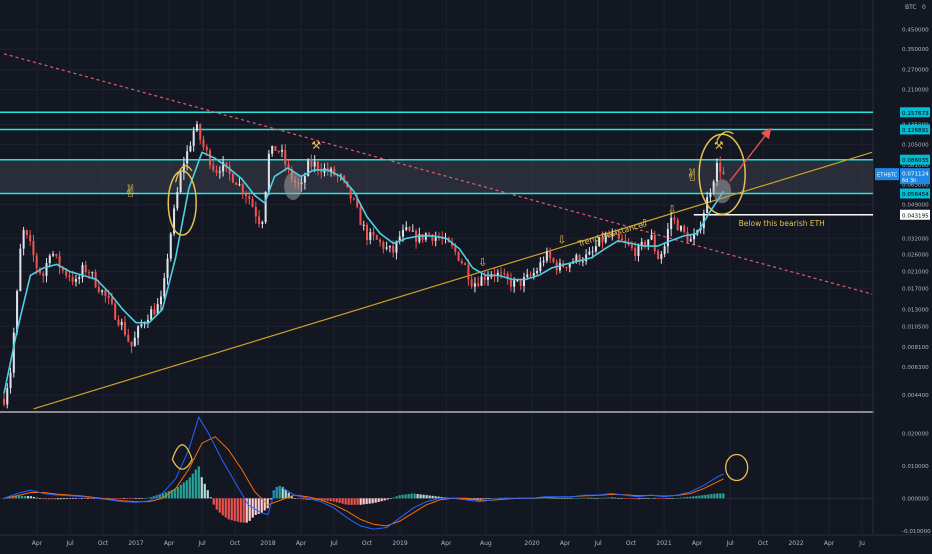 The height and width of the screenshot is (554, 932). Describe the element at coordinates (915, 239) in the screenshot. I see `y-tick-label: 0.032000` at that location.